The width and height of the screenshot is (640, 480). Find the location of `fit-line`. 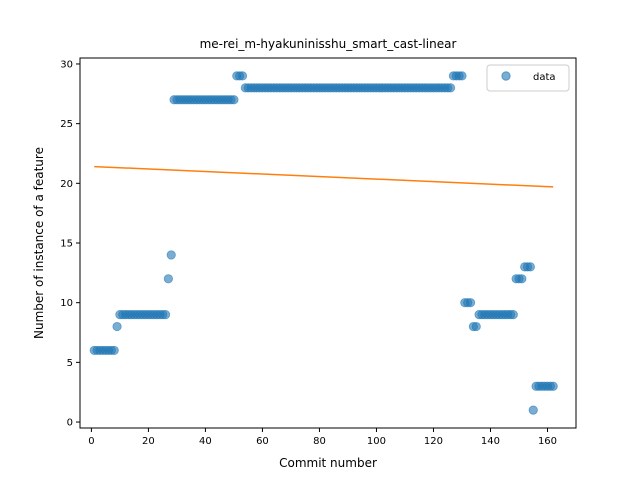

fit-line is located at coordinates (324, 176).